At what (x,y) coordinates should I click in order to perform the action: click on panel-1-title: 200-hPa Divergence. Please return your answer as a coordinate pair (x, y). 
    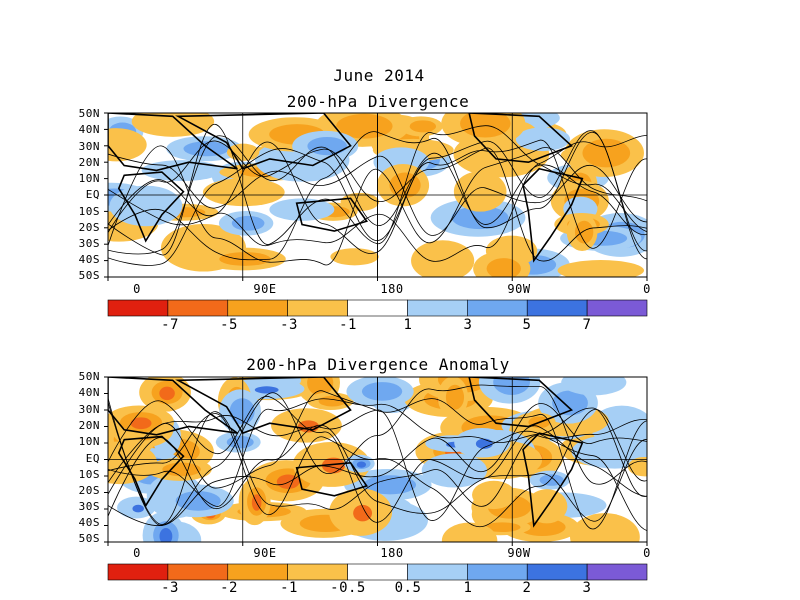
    Looking at the image, I should click on (378, 101).